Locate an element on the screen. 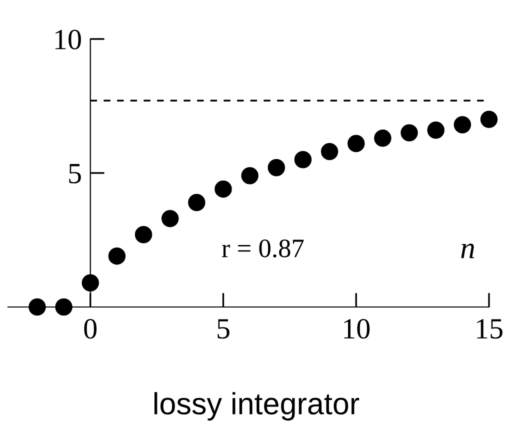 The height and width of the screenshot is (430, 512). x-tick-label: 10 is located at coordinates (357, 328).